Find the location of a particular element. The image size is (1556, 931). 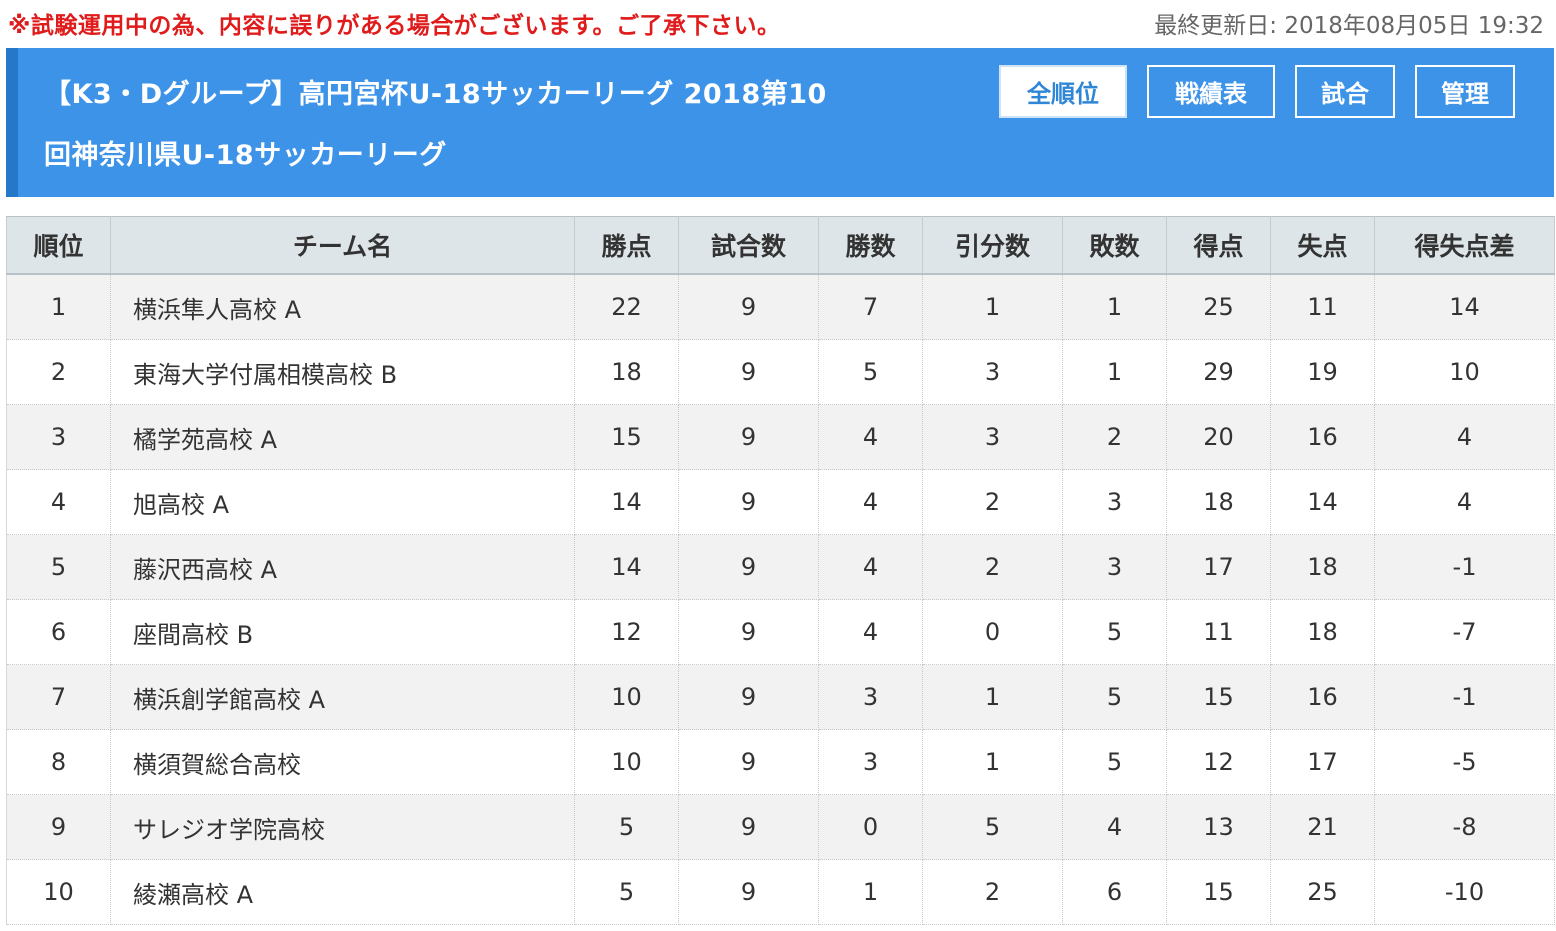

header-goal-difference: 得失点差 is located at coordinates (1464, 245).